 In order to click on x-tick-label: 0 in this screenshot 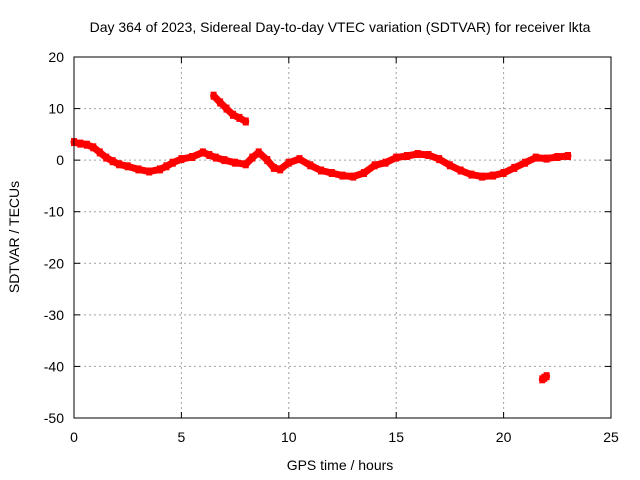, I will do `click(74, 437)`.